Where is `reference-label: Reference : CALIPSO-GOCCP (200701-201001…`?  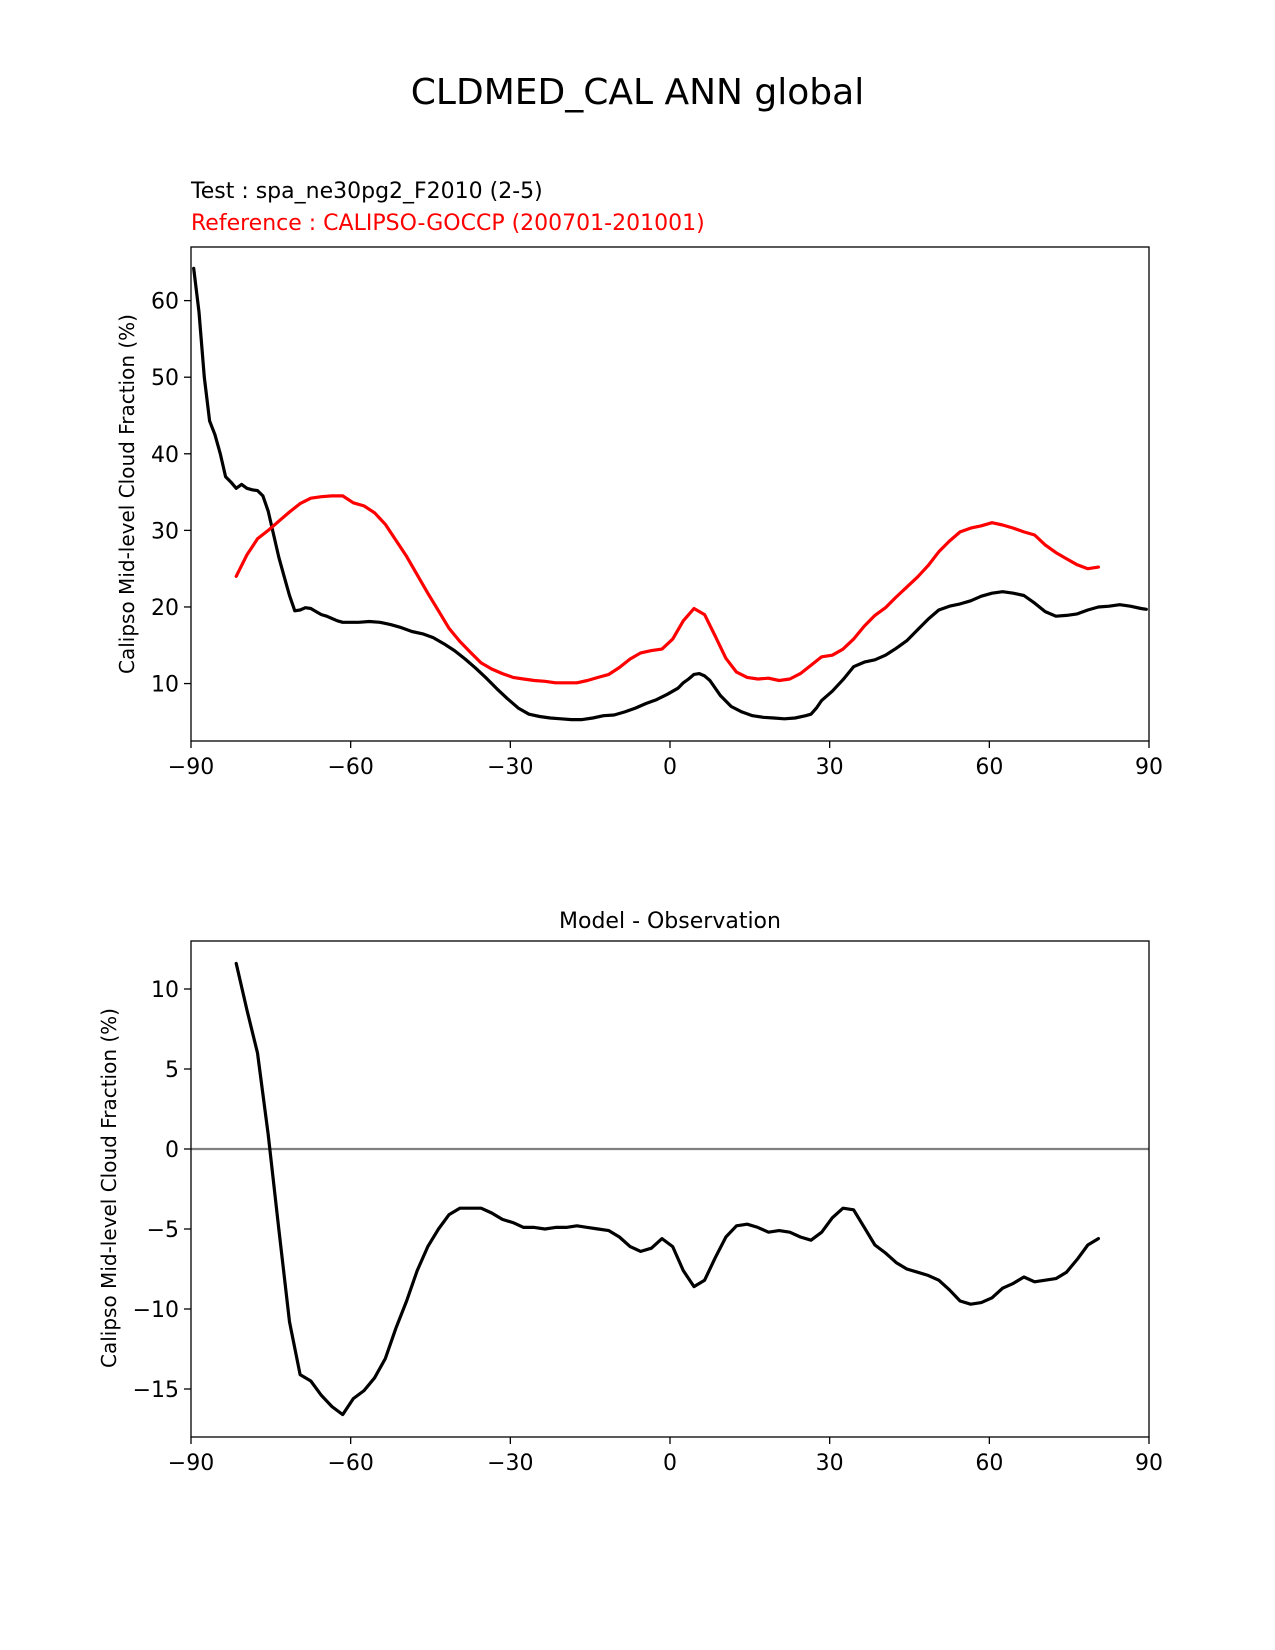 reference-label: Reference : CALIPSO-GOCCP (200701-201001… is located at coordinates (448, 223).